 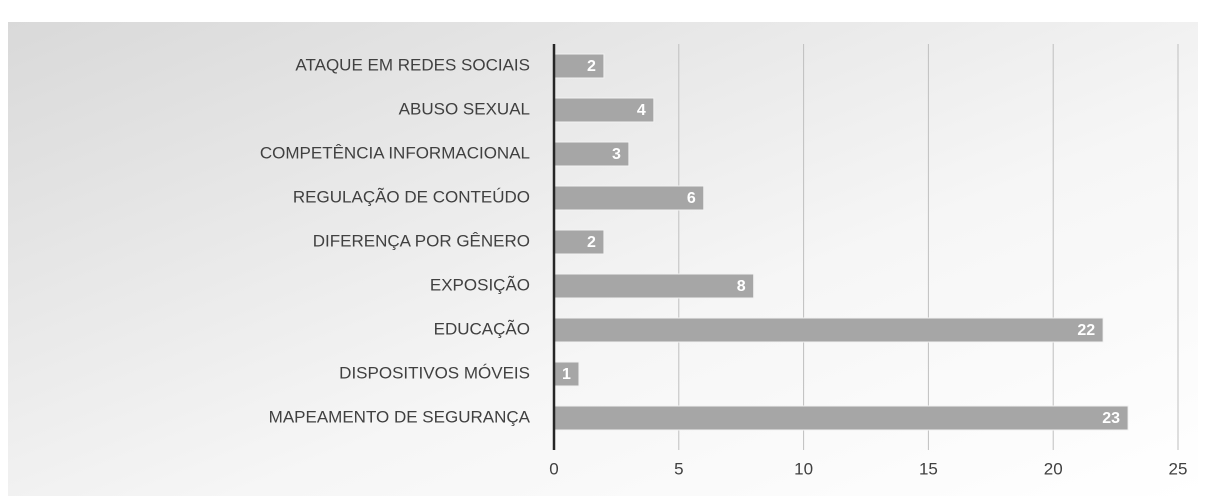 I want to click on y-tick-label: EDUCAÇÃO, so click(x=482, y=328).